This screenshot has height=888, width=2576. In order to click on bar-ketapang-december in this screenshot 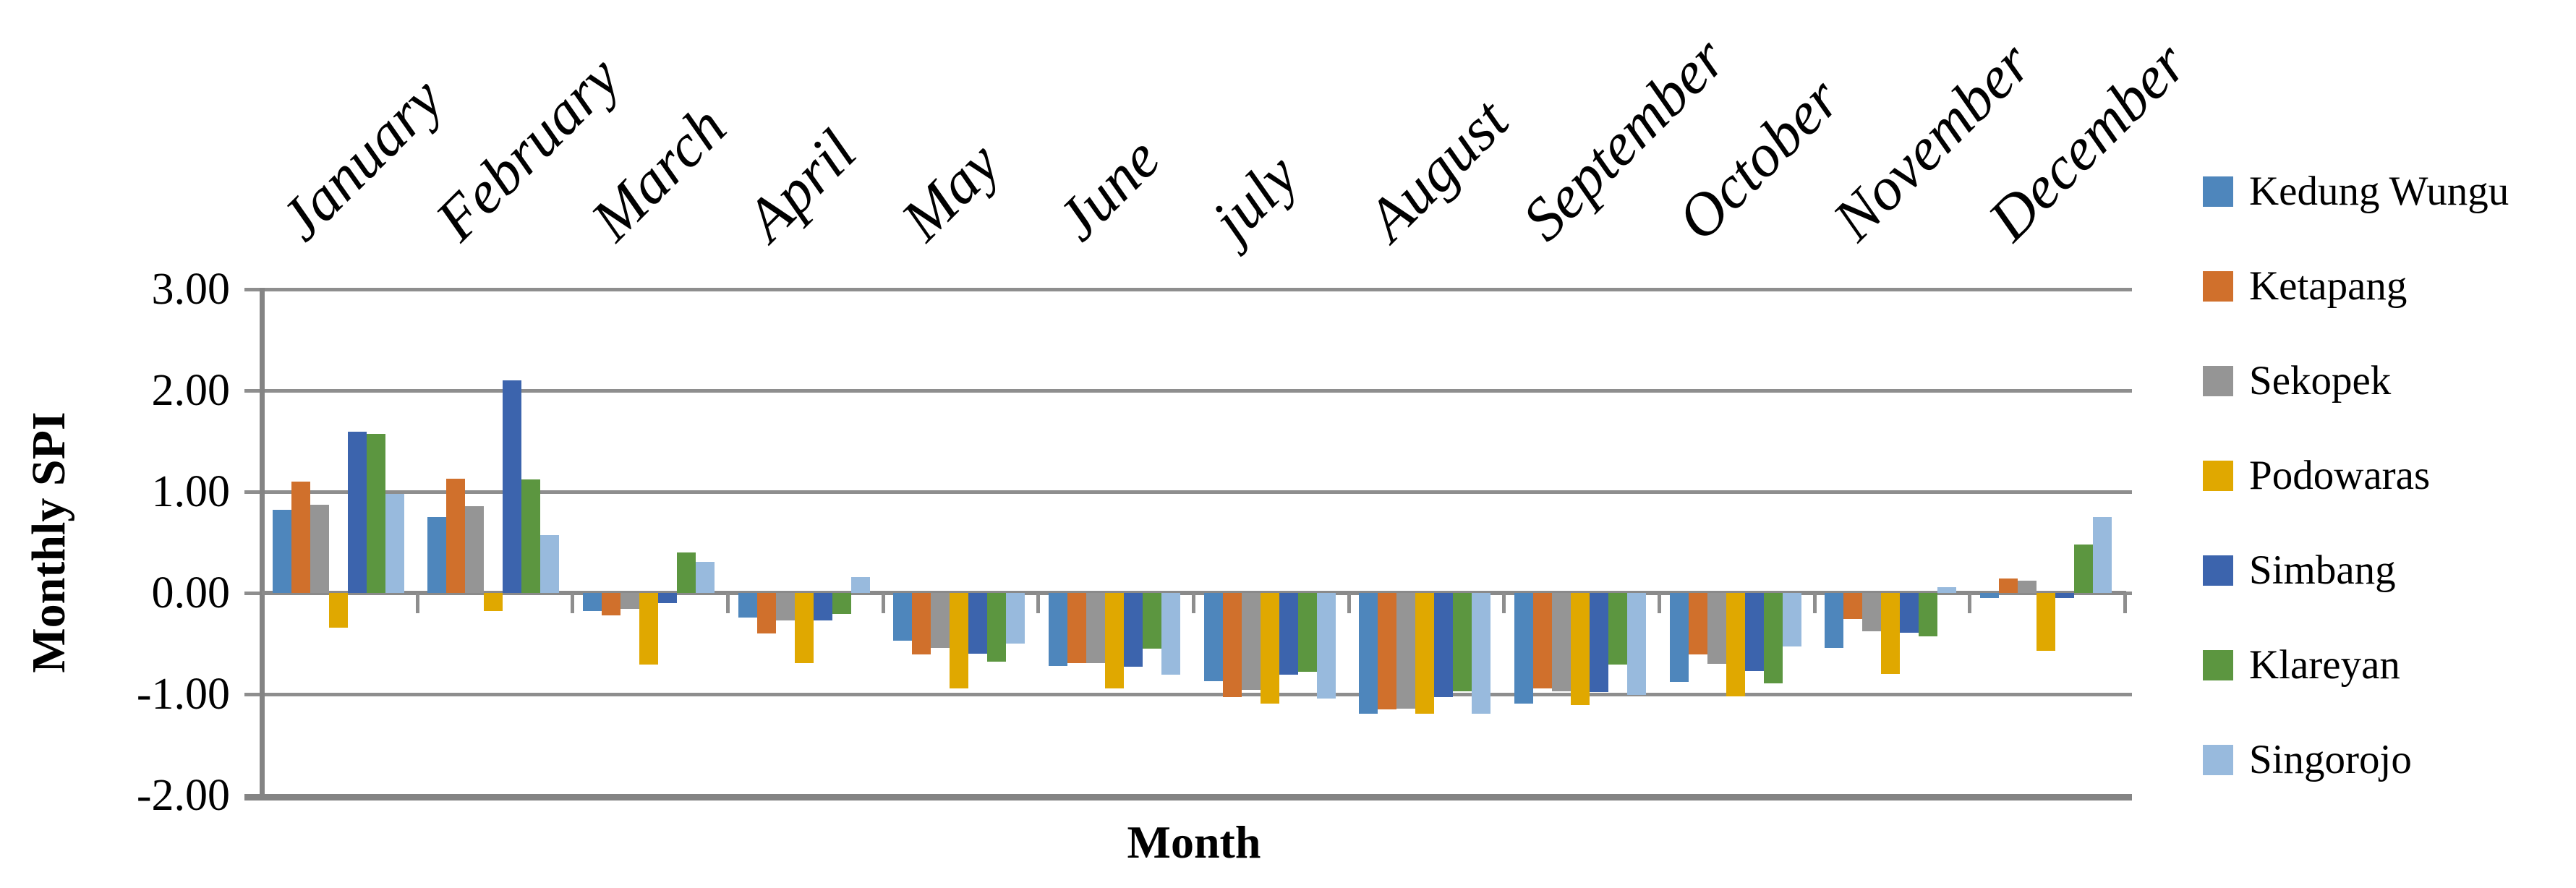, I will do `click(2008, 586)`.